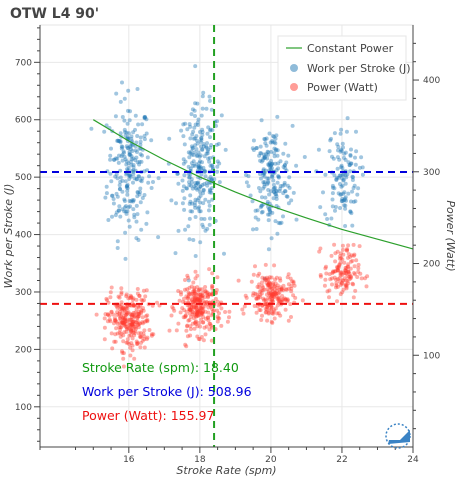 The width and height of the screenshot is (456, 480). Describe the element at coordinates (160, 367) in the screenshot. I see `annotation-stroke-rate: Stroke Rate (spm): 18.40` at that location.